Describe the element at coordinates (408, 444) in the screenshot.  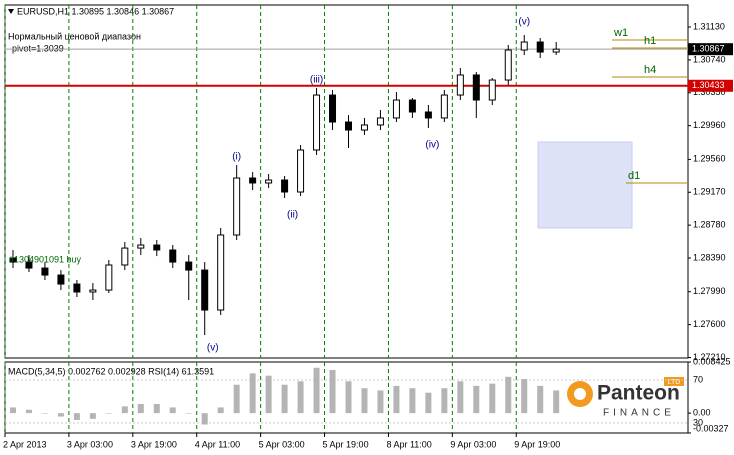
I see `x-tick-label: 8 Apr 11:00` at that location.